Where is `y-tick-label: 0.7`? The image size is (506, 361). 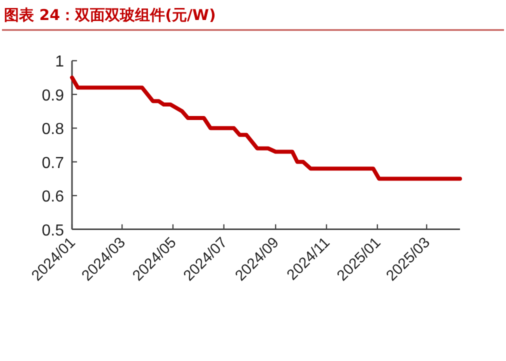 y-tick-label: 0.7 is located at coordinates (53, 163).